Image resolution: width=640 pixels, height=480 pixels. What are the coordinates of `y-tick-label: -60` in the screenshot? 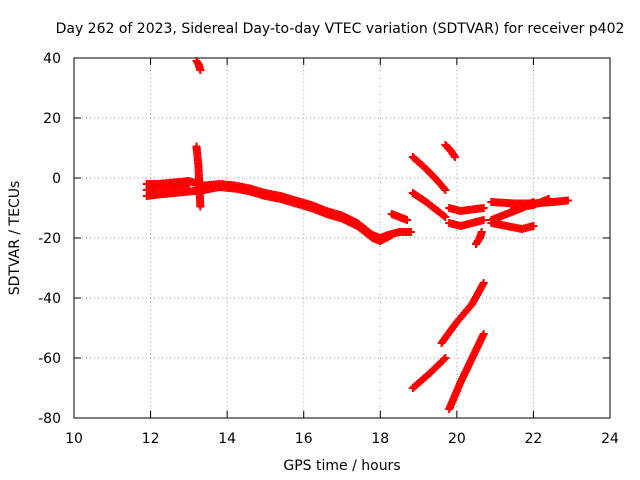 It's located at (49, 359).